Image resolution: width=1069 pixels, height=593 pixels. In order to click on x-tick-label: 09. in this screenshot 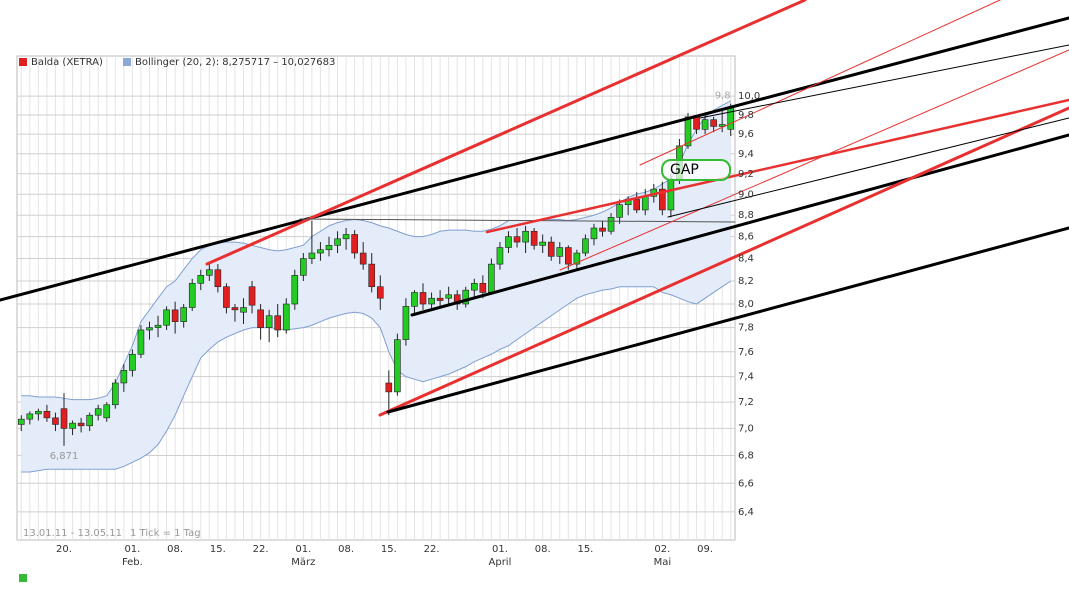, I will do `click(705, 549)`.